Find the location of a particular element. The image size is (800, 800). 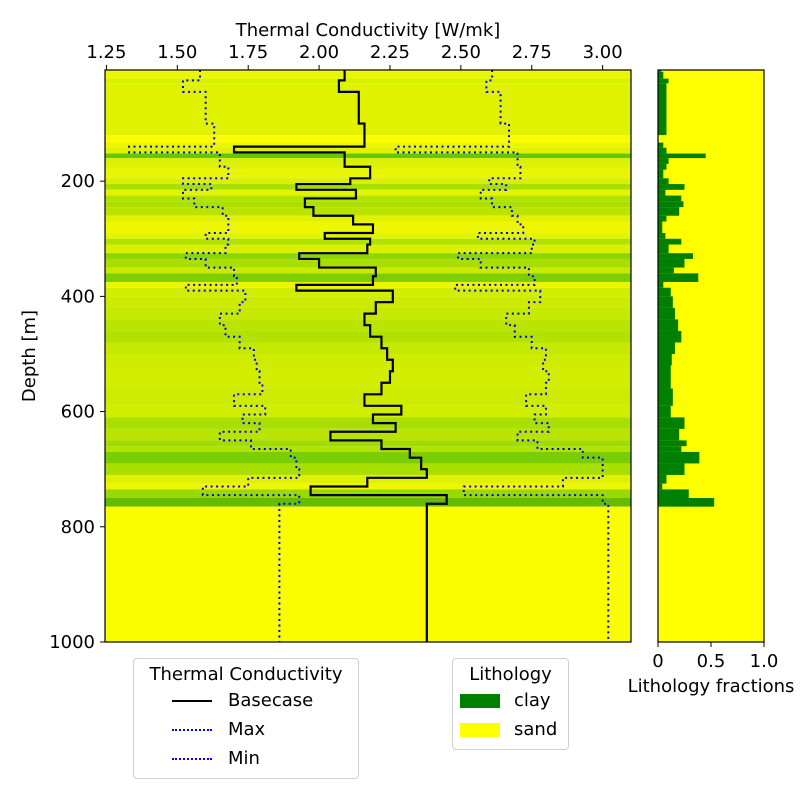

legend-item-max: Max is located at coordinates (246, 729).